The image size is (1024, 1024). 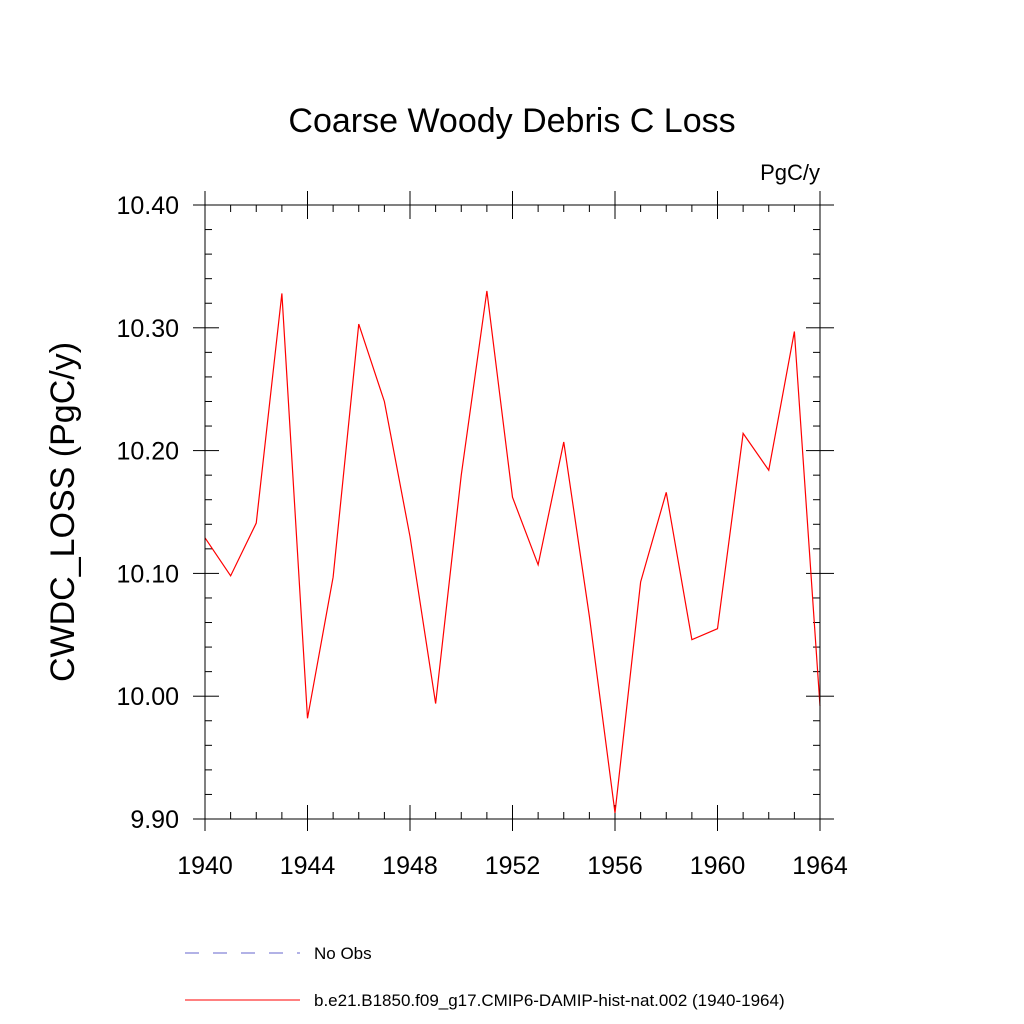 What do you see at coordinates (308, 866) in the screenshot?
I see `x-tick-label: 1944` at bounding box center [308, 866].